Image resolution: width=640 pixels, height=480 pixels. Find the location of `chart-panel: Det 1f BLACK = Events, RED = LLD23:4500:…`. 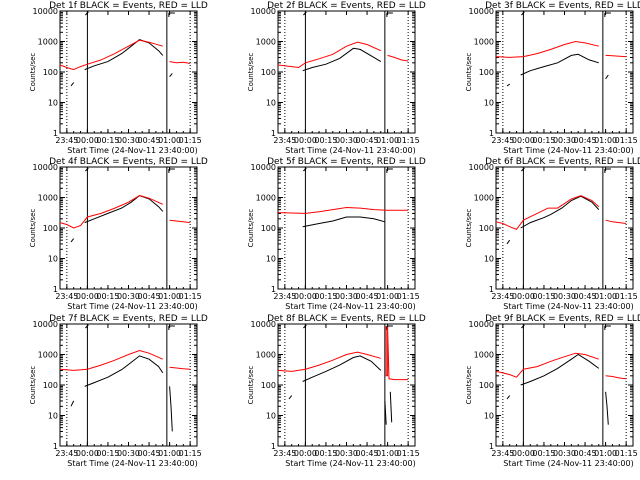

chart-panel: Det 1f BLACK = Events, RED = LLD23:4500:… is located at coordinates (118, 78).